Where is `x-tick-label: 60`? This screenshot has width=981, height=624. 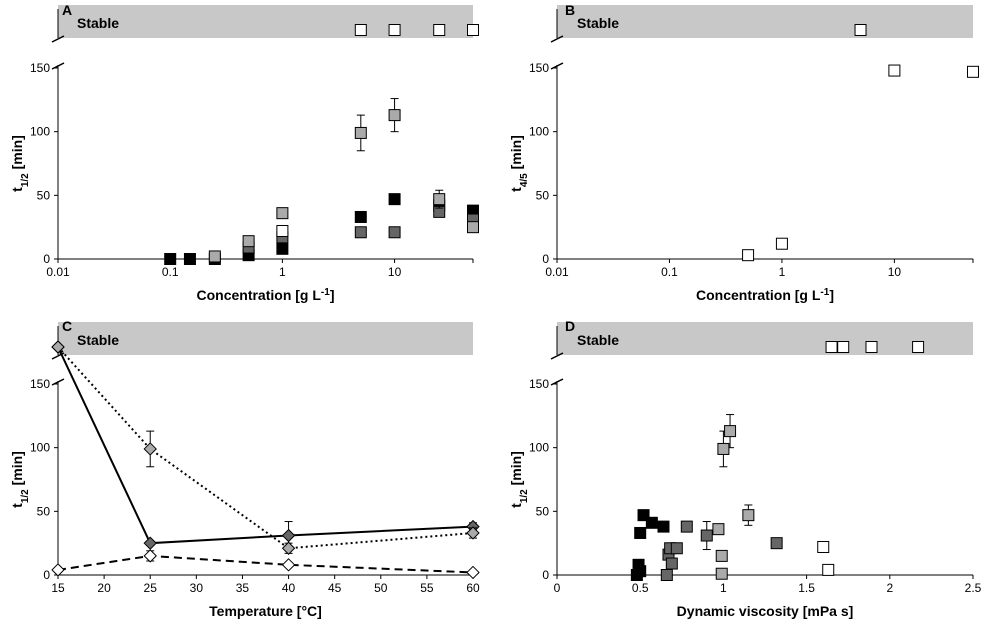
x-tick-label: 60 is located at coordinates (473, 588).